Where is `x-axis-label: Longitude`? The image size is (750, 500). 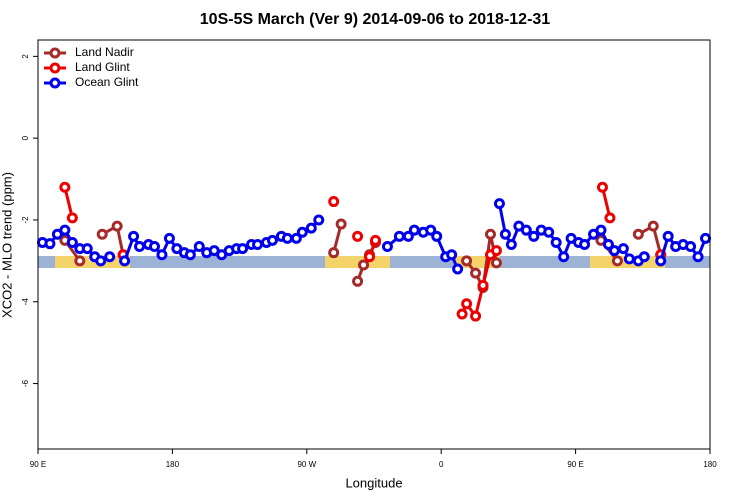 x-axis-label: Longitude is located at coordinates (373, 482).